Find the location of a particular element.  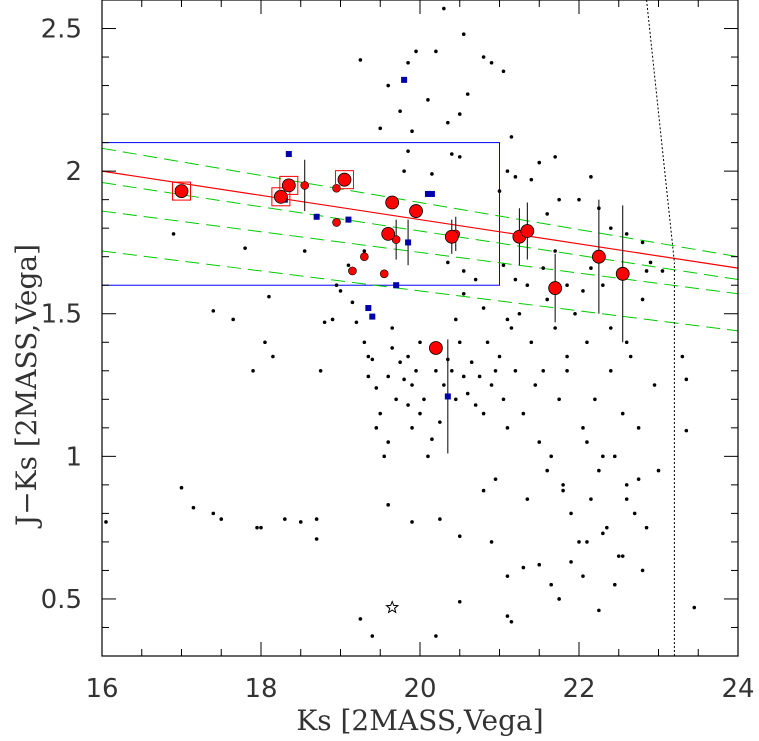

y-tick-label: 2.5 is located at coordinates (61, 30).